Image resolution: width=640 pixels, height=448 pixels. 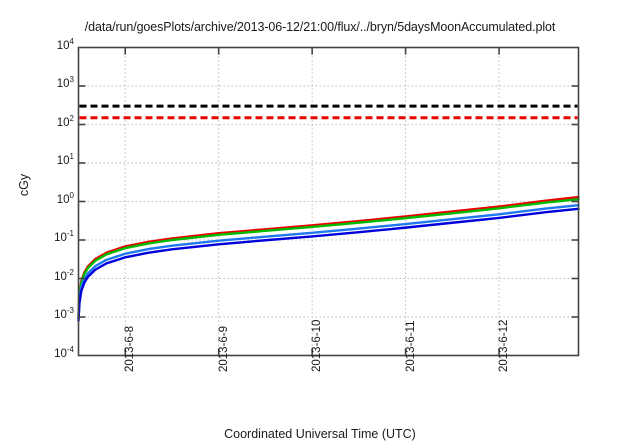 What do you see at coordinates (320, 434) in the screenshot?
I see `x-axis-label: Coordinated Universal Time (UTC)` at bounding box center [320, 434].